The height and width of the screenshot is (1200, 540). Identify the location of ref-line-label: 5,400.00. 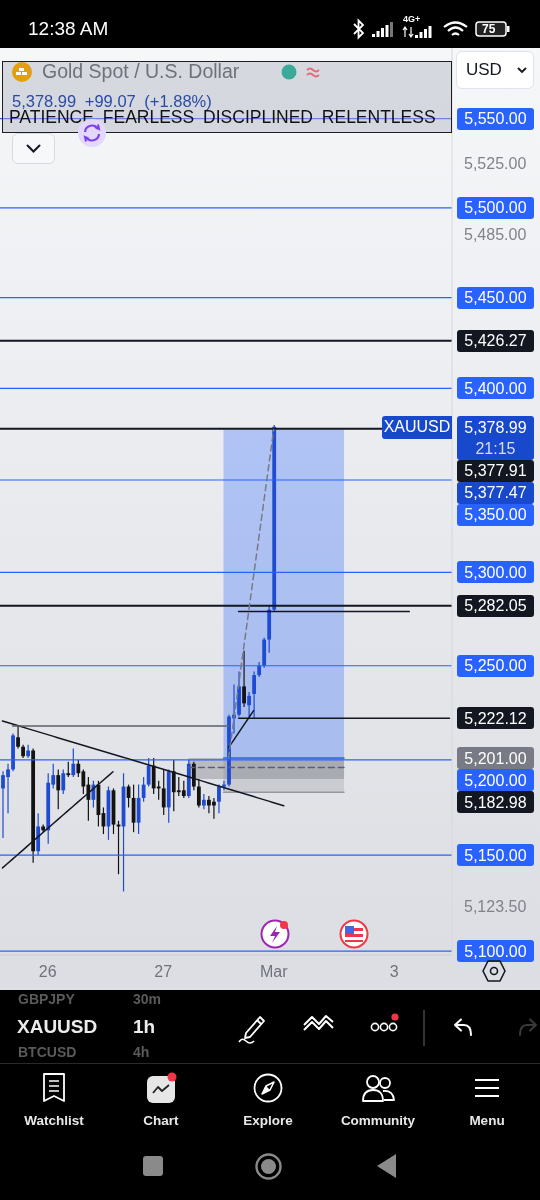
(495, 388).